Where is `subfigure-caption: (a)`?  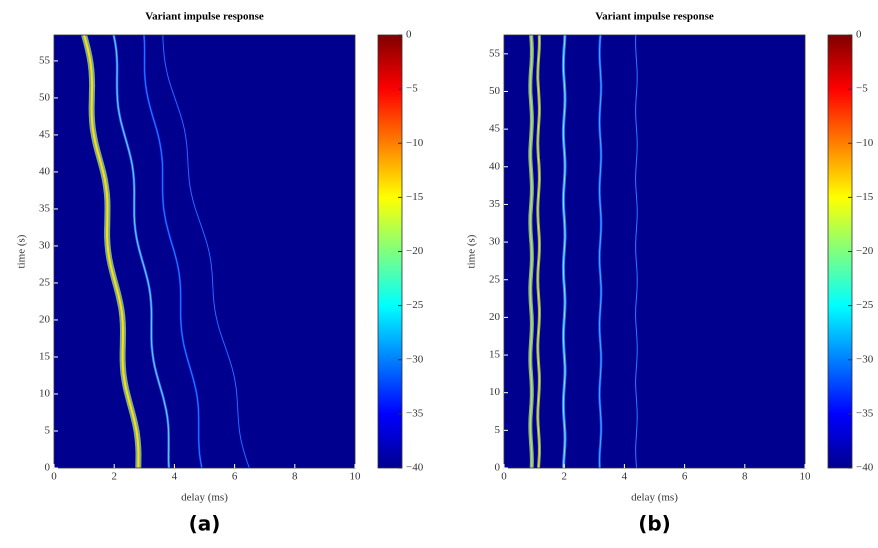 subfigure-caption: (a) is located at coordinates (205, 524).